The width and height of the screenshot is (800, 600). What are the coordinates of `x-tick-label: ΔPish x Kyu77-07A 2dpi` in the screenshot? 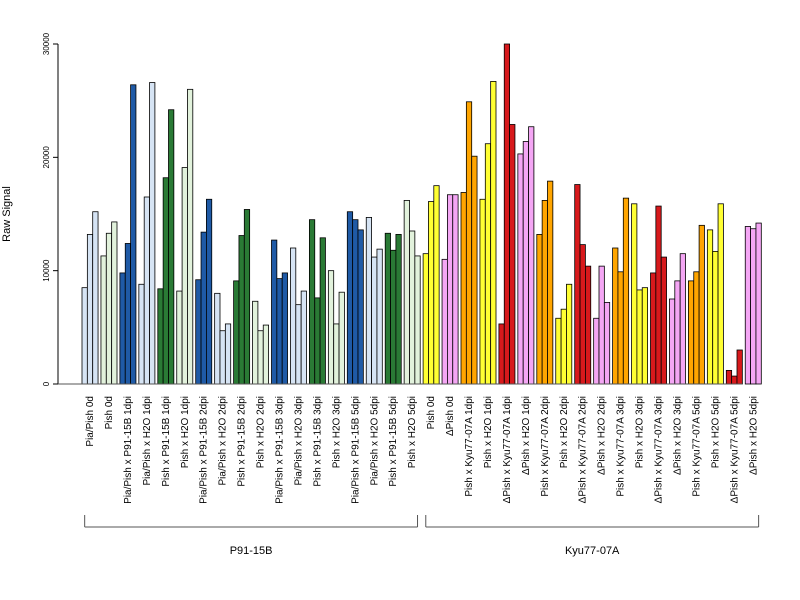 It's located at (583, 449).